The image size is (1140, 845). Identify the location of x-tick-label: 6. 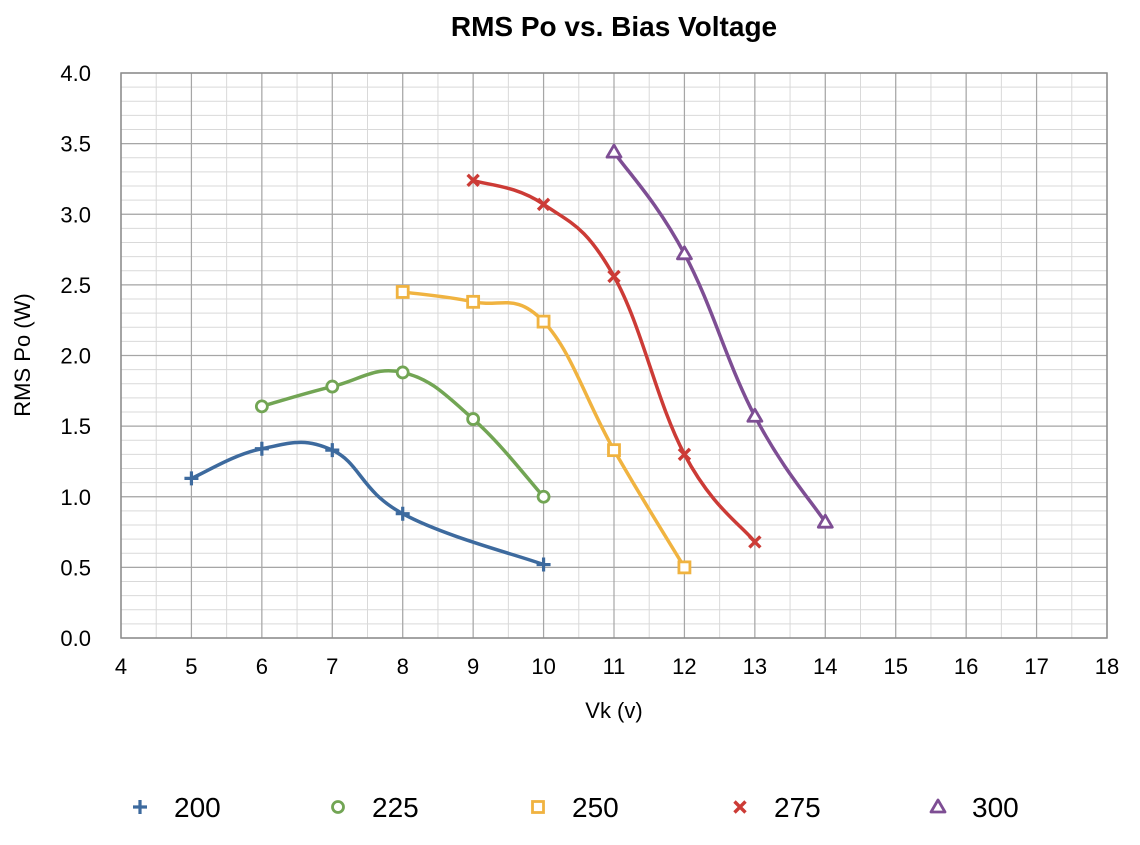
(262, 666).